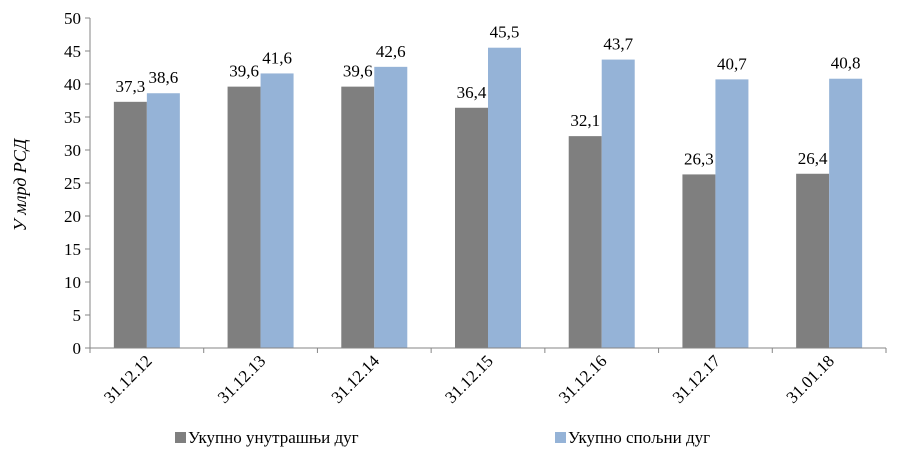 This screenshot has height=457, width=898. I want to click on y-tick-label: 10, so click(72, 282).